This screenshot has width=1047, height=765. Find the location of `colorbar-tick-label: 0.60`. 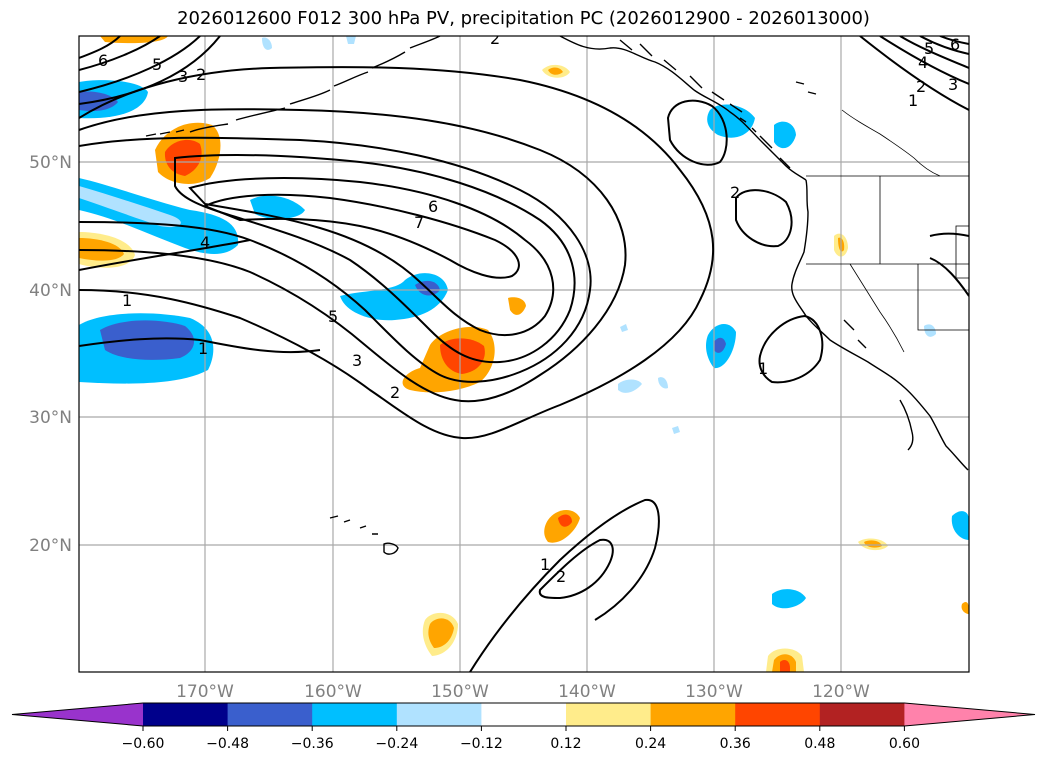

colorbar-tick-label: 0.60 is located at coordinates (904, 744).